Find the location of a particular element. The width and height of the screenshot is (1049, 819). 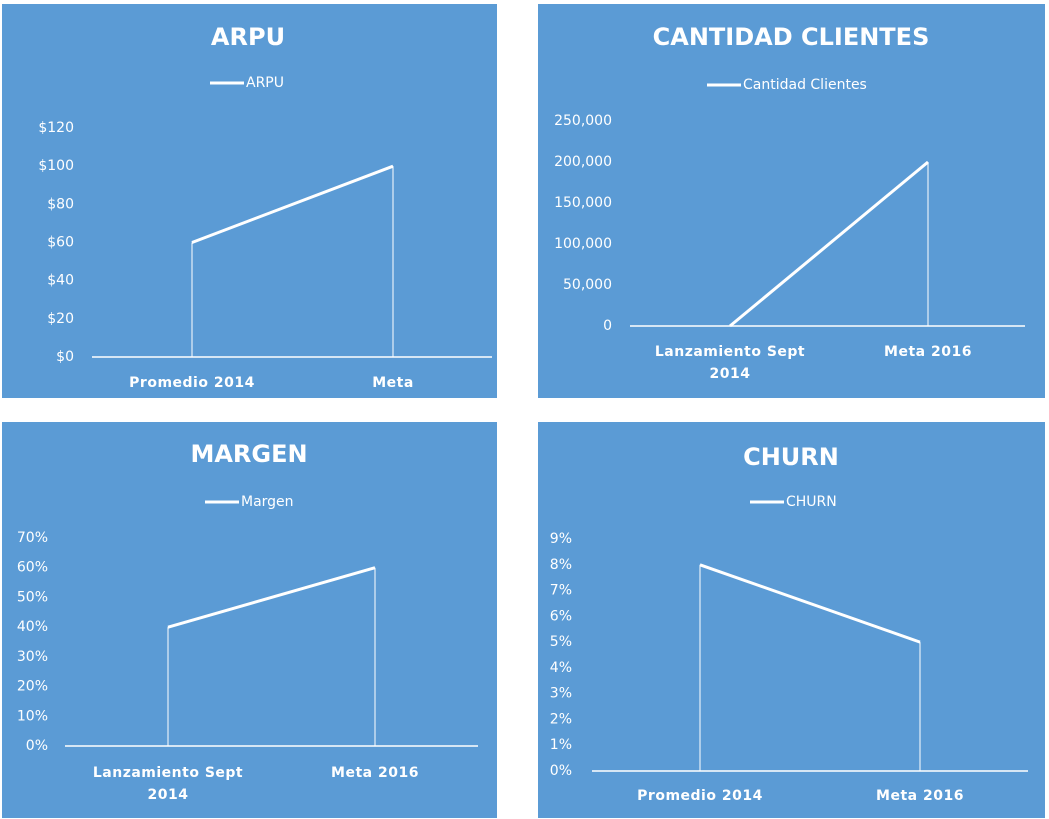

y-tick-label: 6% is located at coordinates (561, 616).